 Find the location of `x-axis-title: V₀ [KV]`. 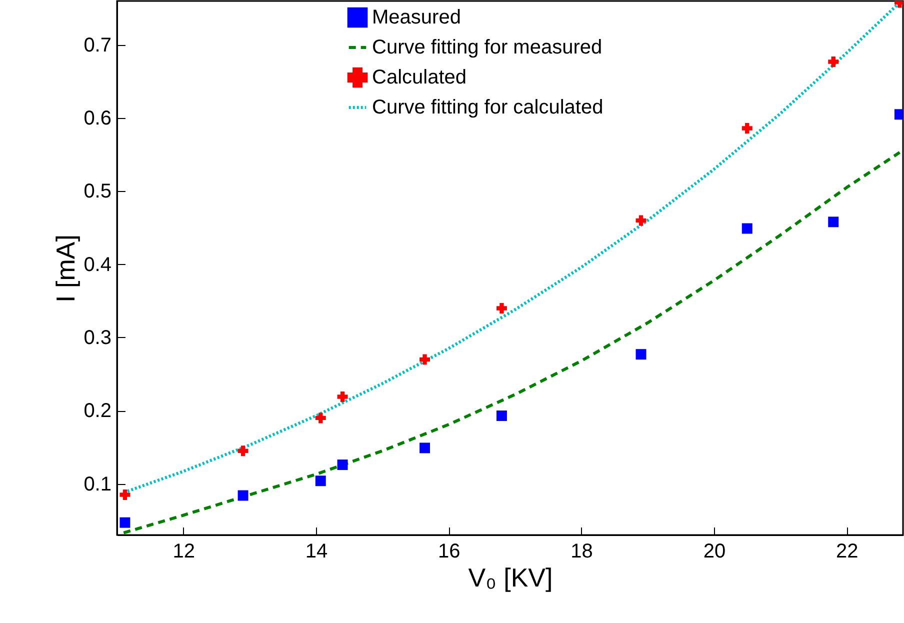

x-axis-title: V₀ [KV] is located at coordinates (510, 577).